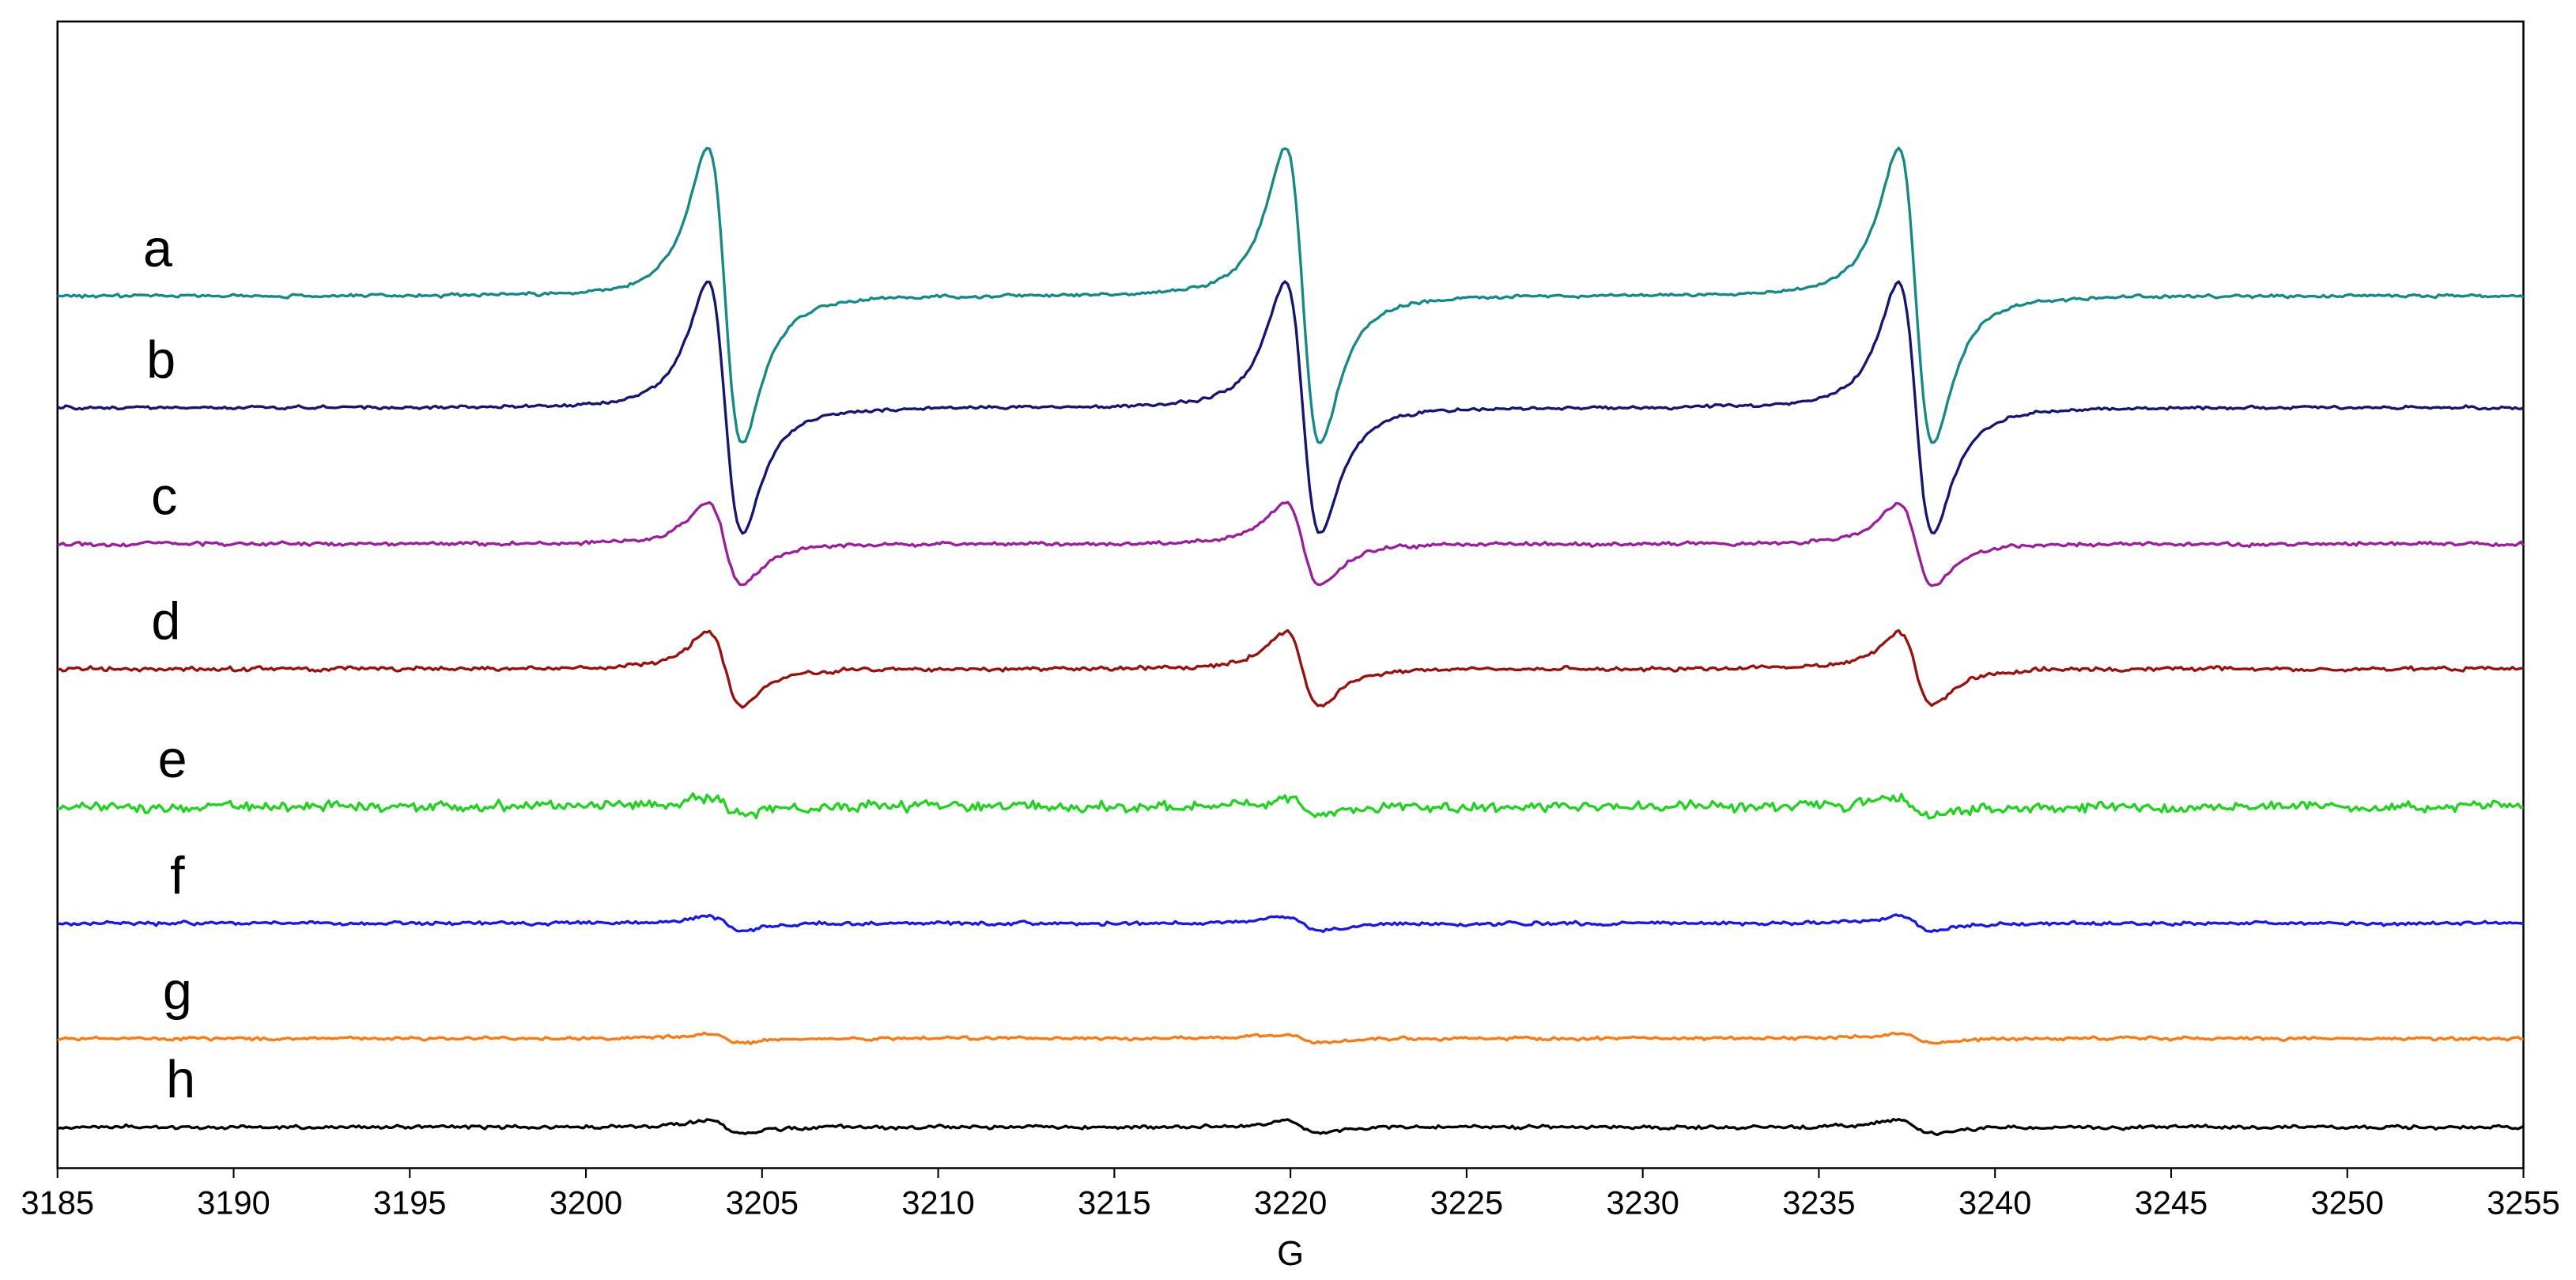 The width and height of the screenshot is (2576, 1280). What do you see at coordinates (161, 360) in the screenshot?
I see `trace-label-b: b` at bounding box center [161, 360].